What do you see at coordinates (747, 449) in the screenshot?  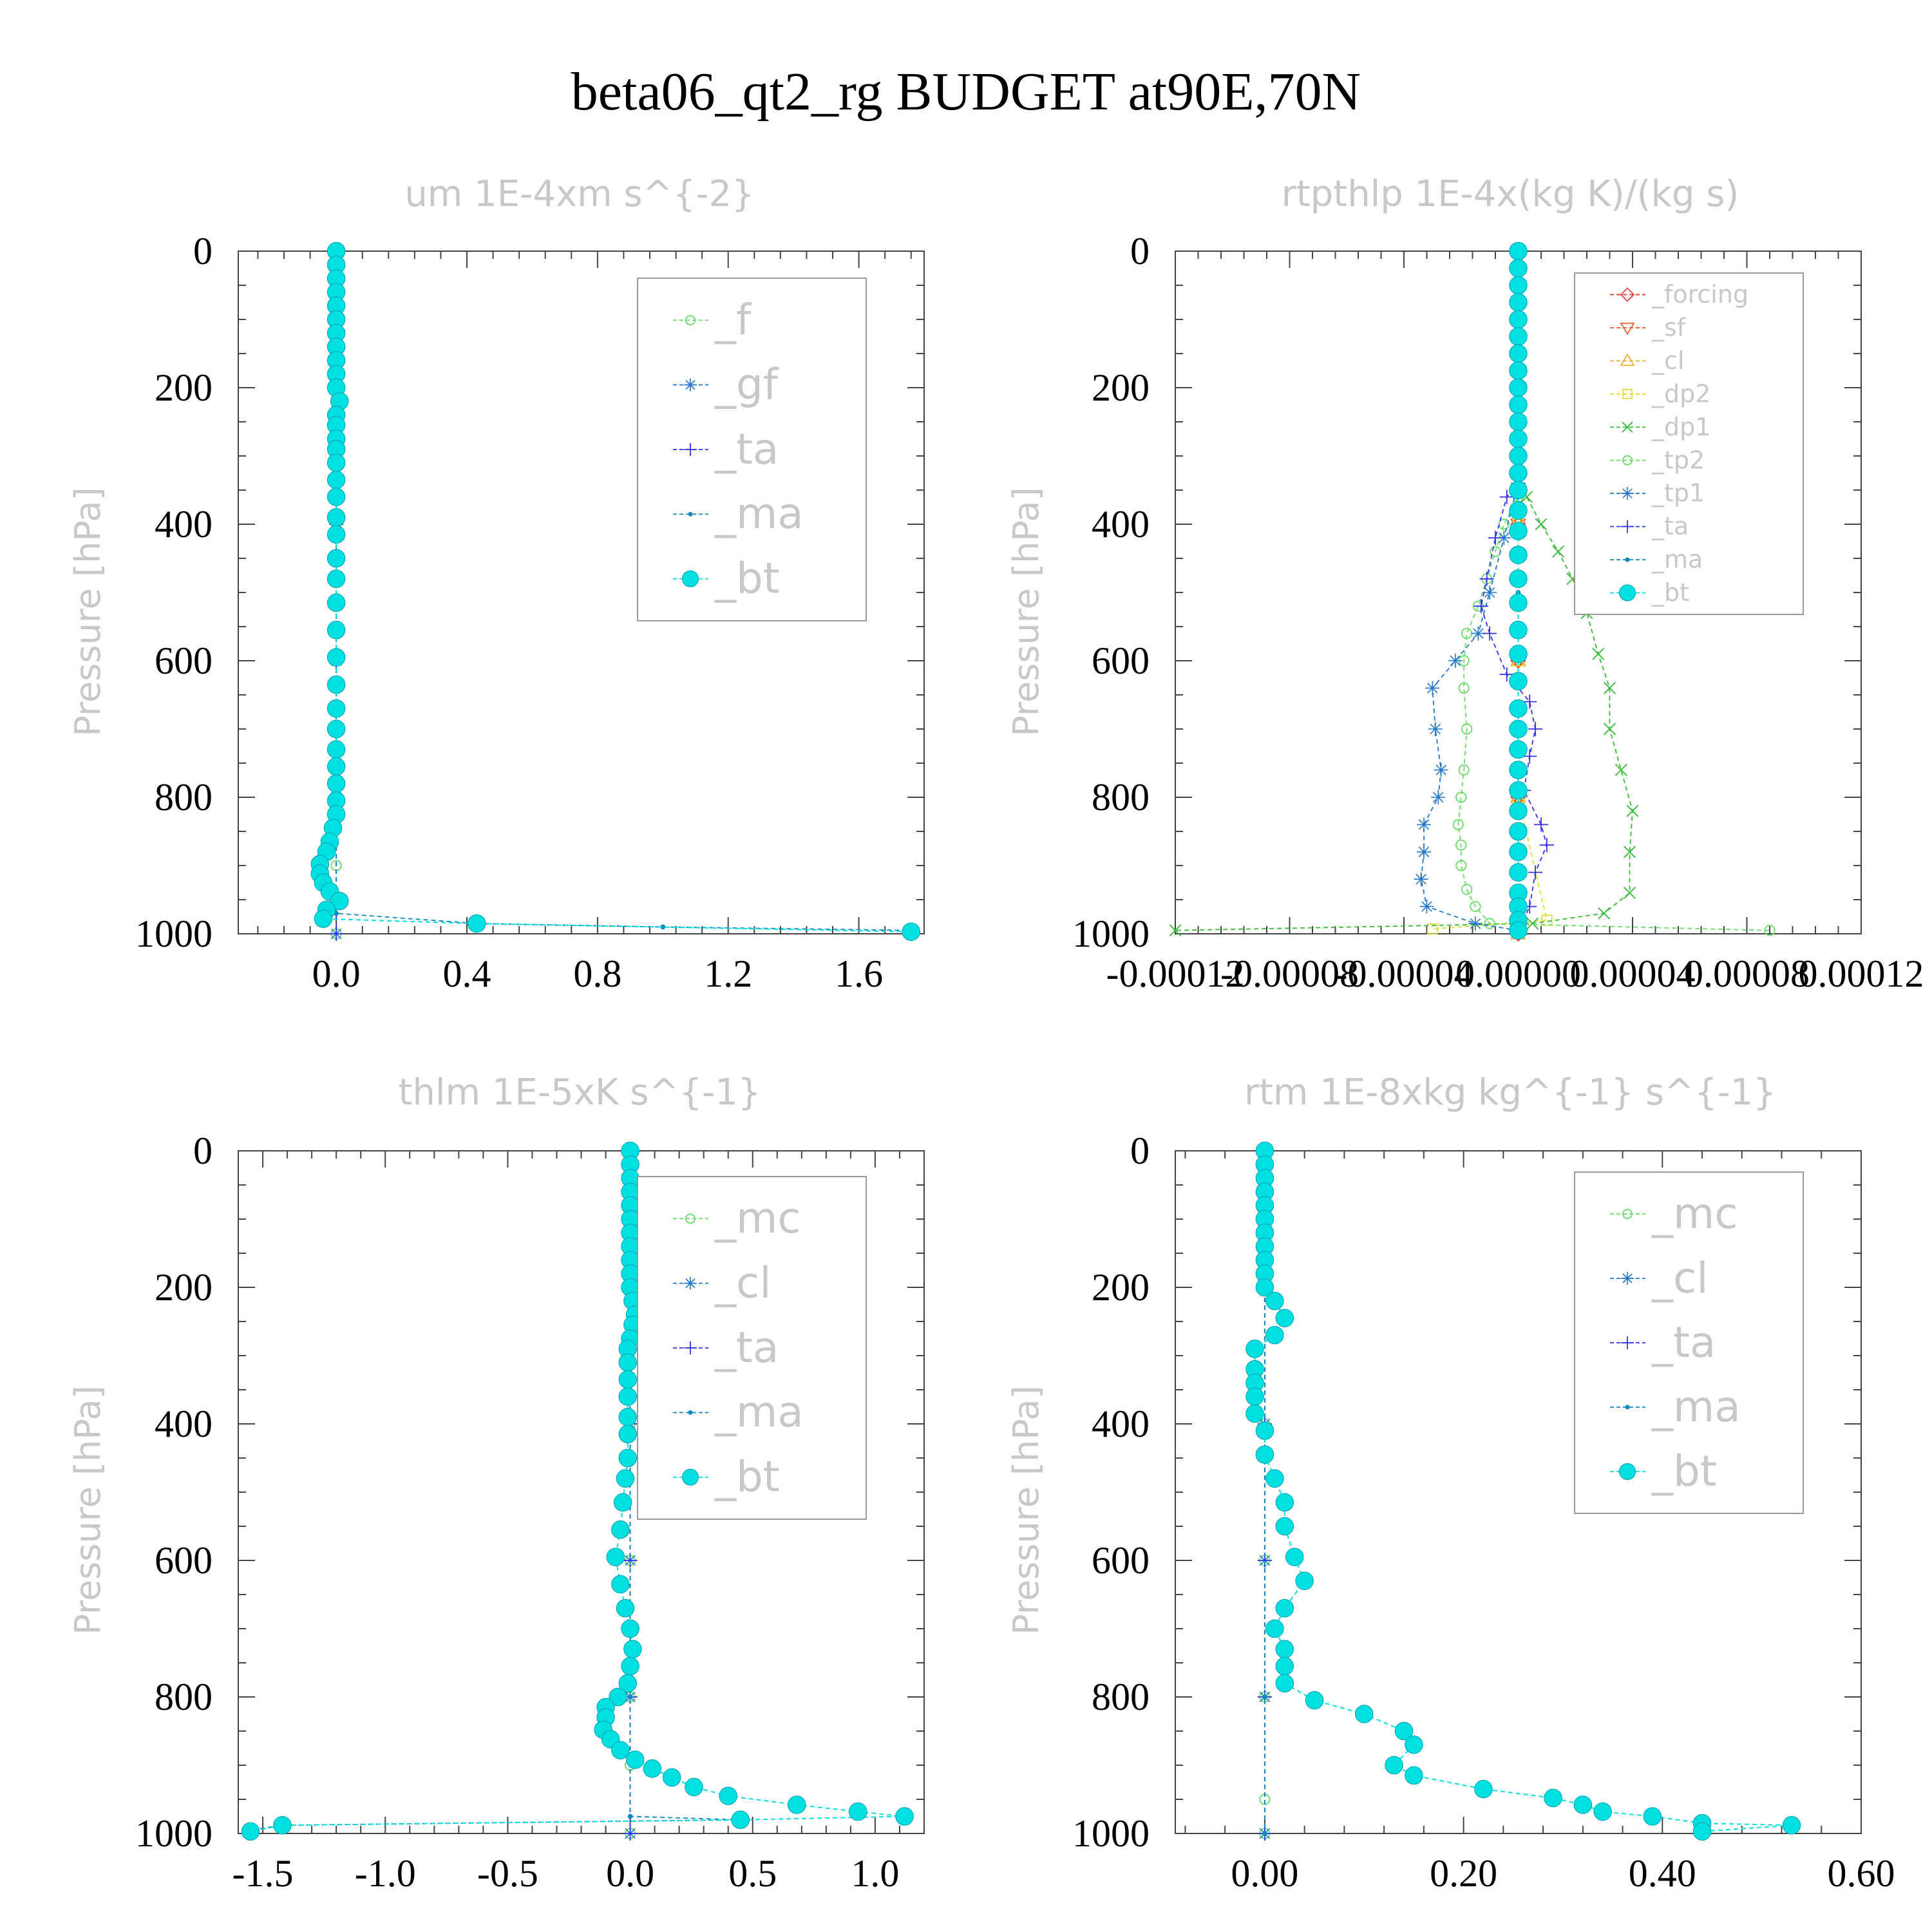 I see `legend-label: _ta` at bounding box center [747, 449].